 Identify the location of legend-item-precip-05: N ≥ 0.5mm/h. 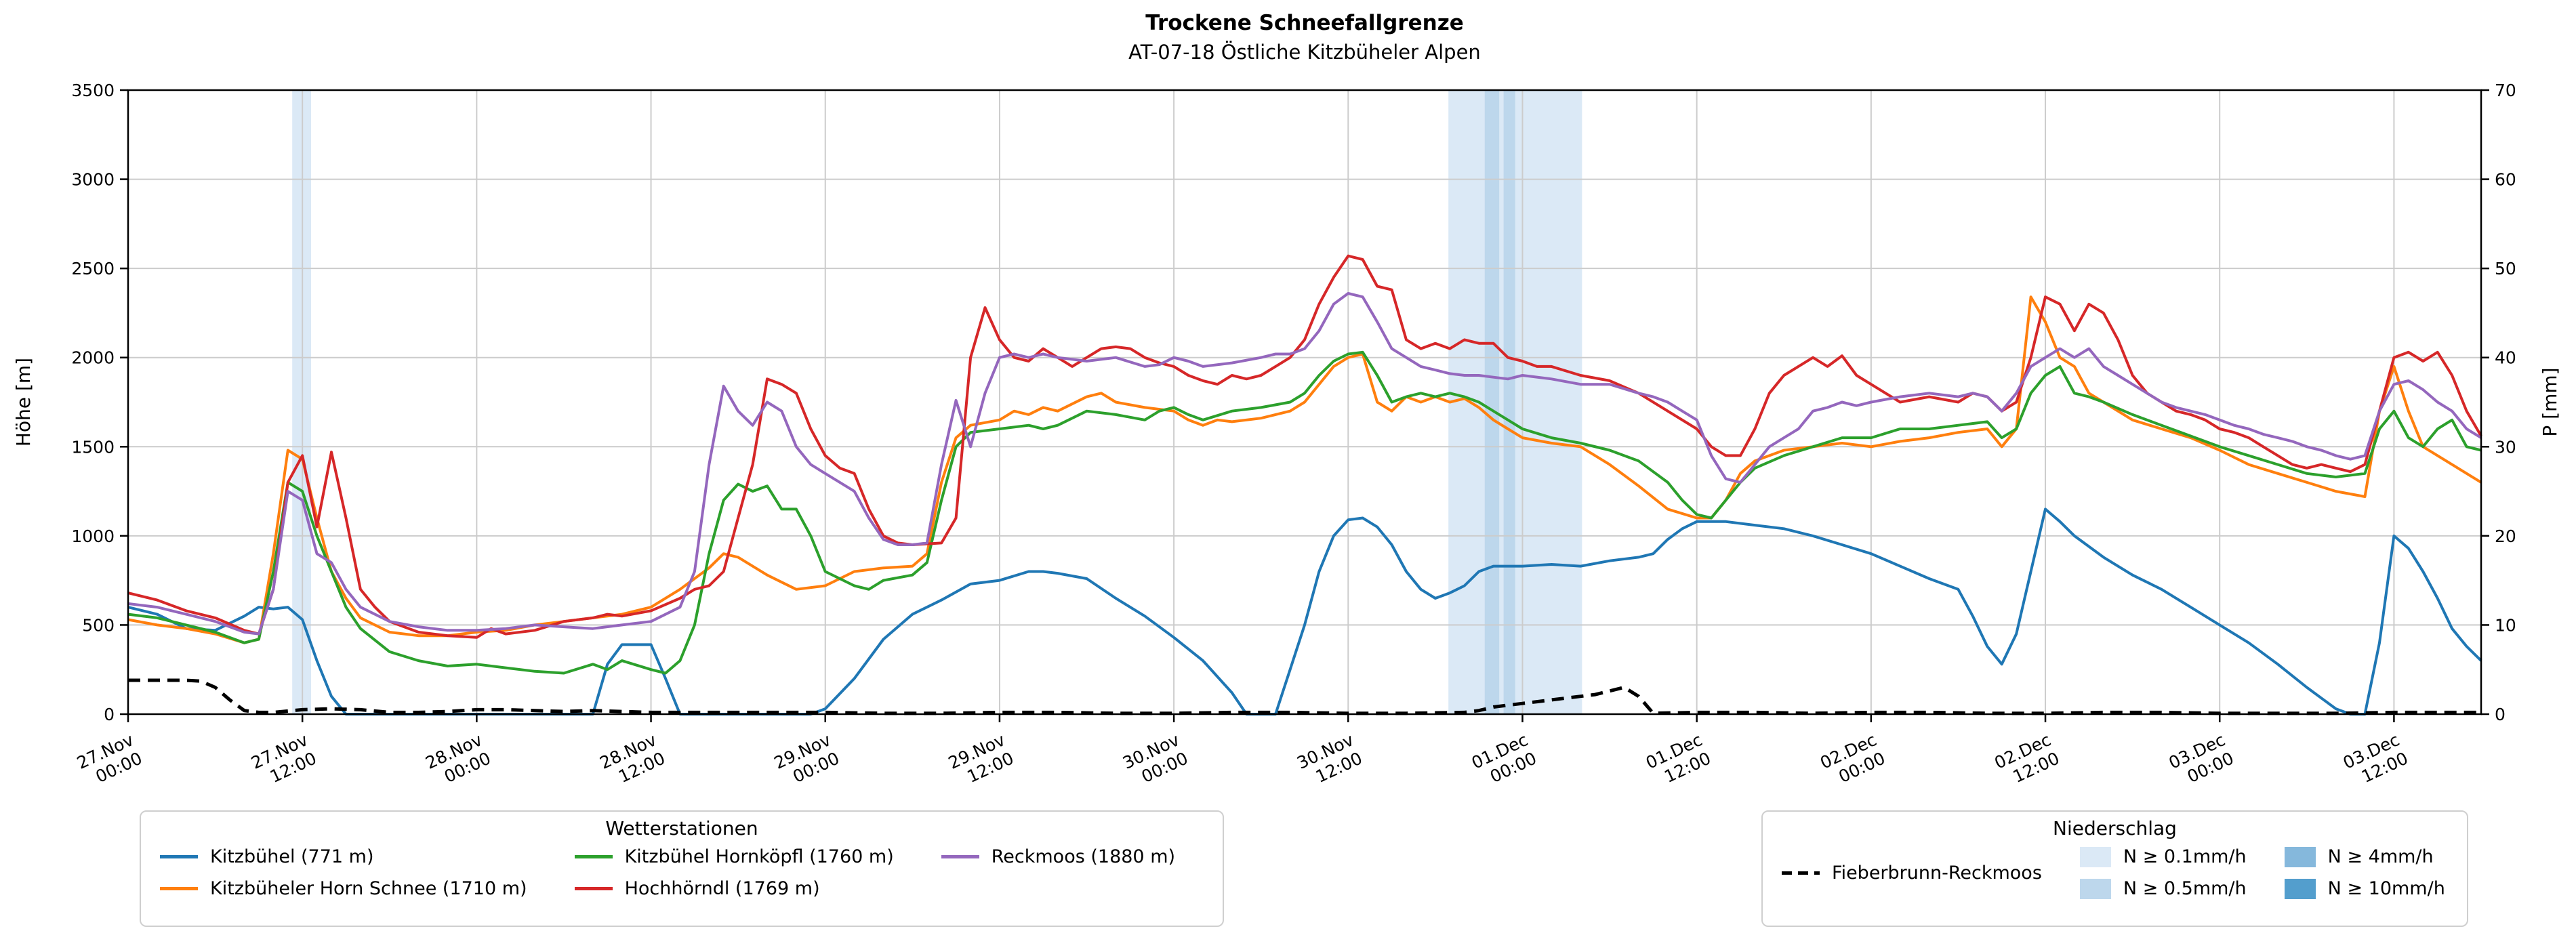
(2163, 888).